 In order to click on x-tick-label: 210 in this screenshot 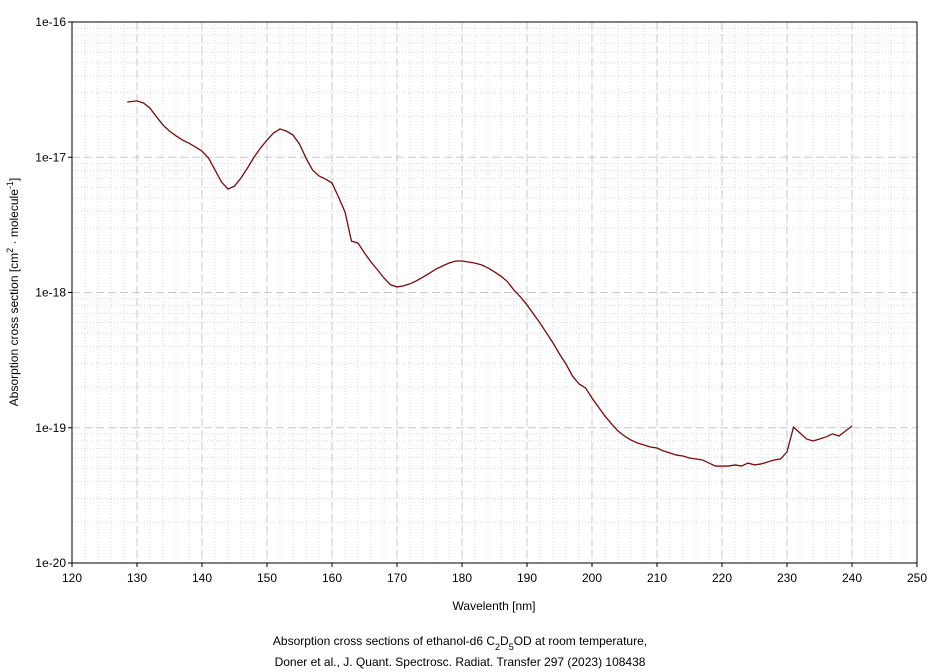, I will do `click(657, 578)`.